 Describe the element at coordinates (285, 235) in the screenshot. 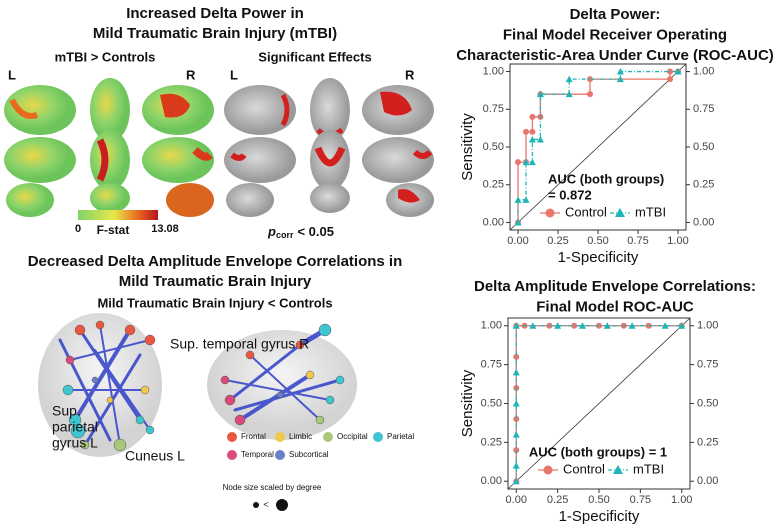

I see `threshold-subscript: corr` at that location.